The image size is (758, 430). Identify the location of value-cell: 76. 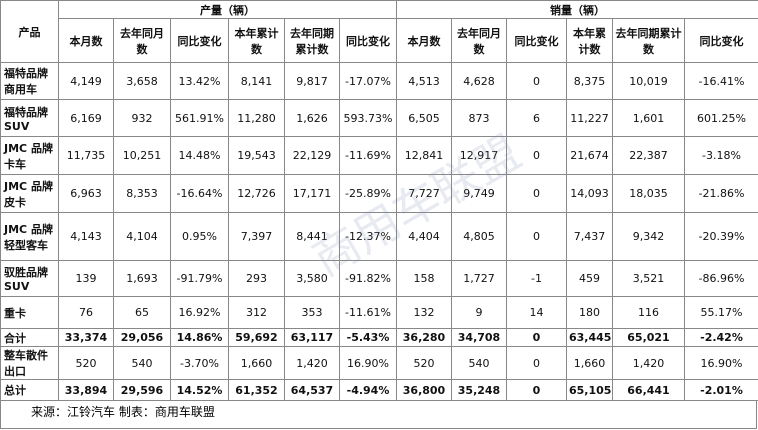
(86, 312).